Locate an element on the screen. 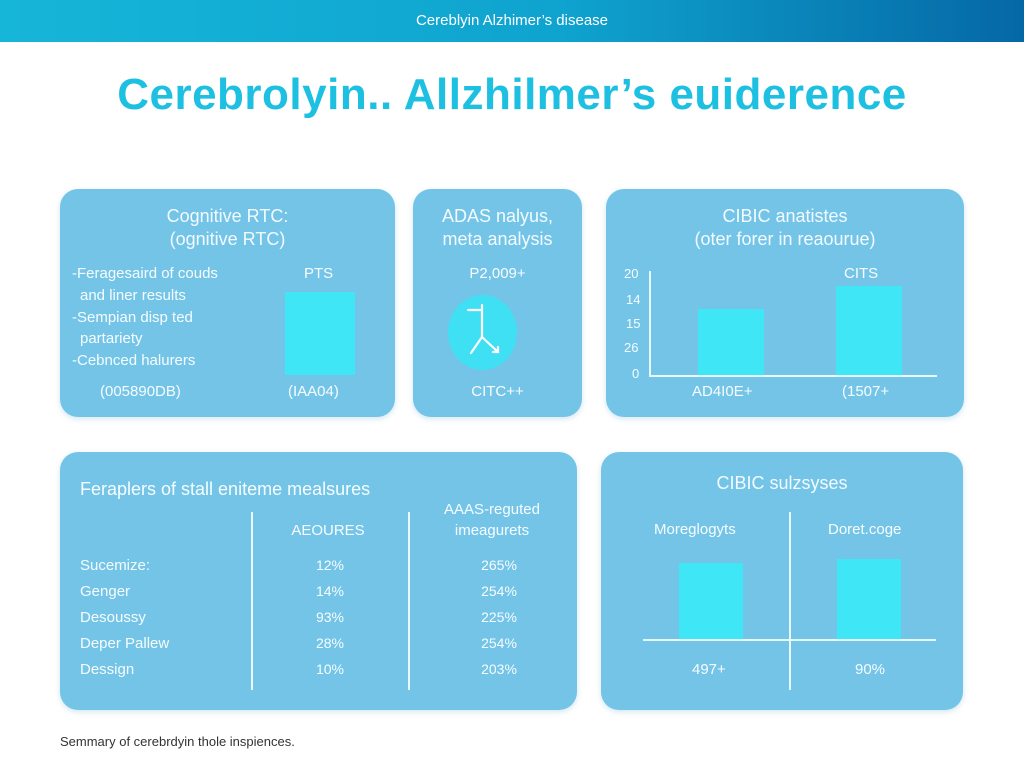 Image resolution: width=1024 pixels, height=768 pixels. column-header: imeagurets is located at coordinates (492, 530).